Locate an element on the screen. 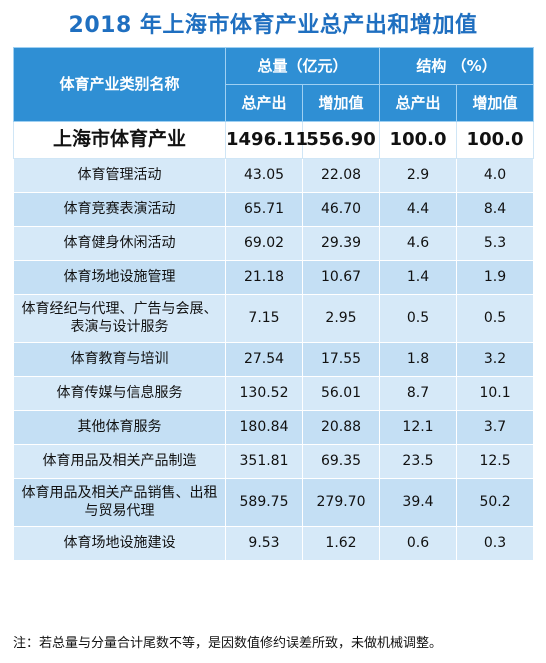 This screenshot has height=663, width=546. row-added-value-pct: 50.2 is located at coordinates (495, 502).